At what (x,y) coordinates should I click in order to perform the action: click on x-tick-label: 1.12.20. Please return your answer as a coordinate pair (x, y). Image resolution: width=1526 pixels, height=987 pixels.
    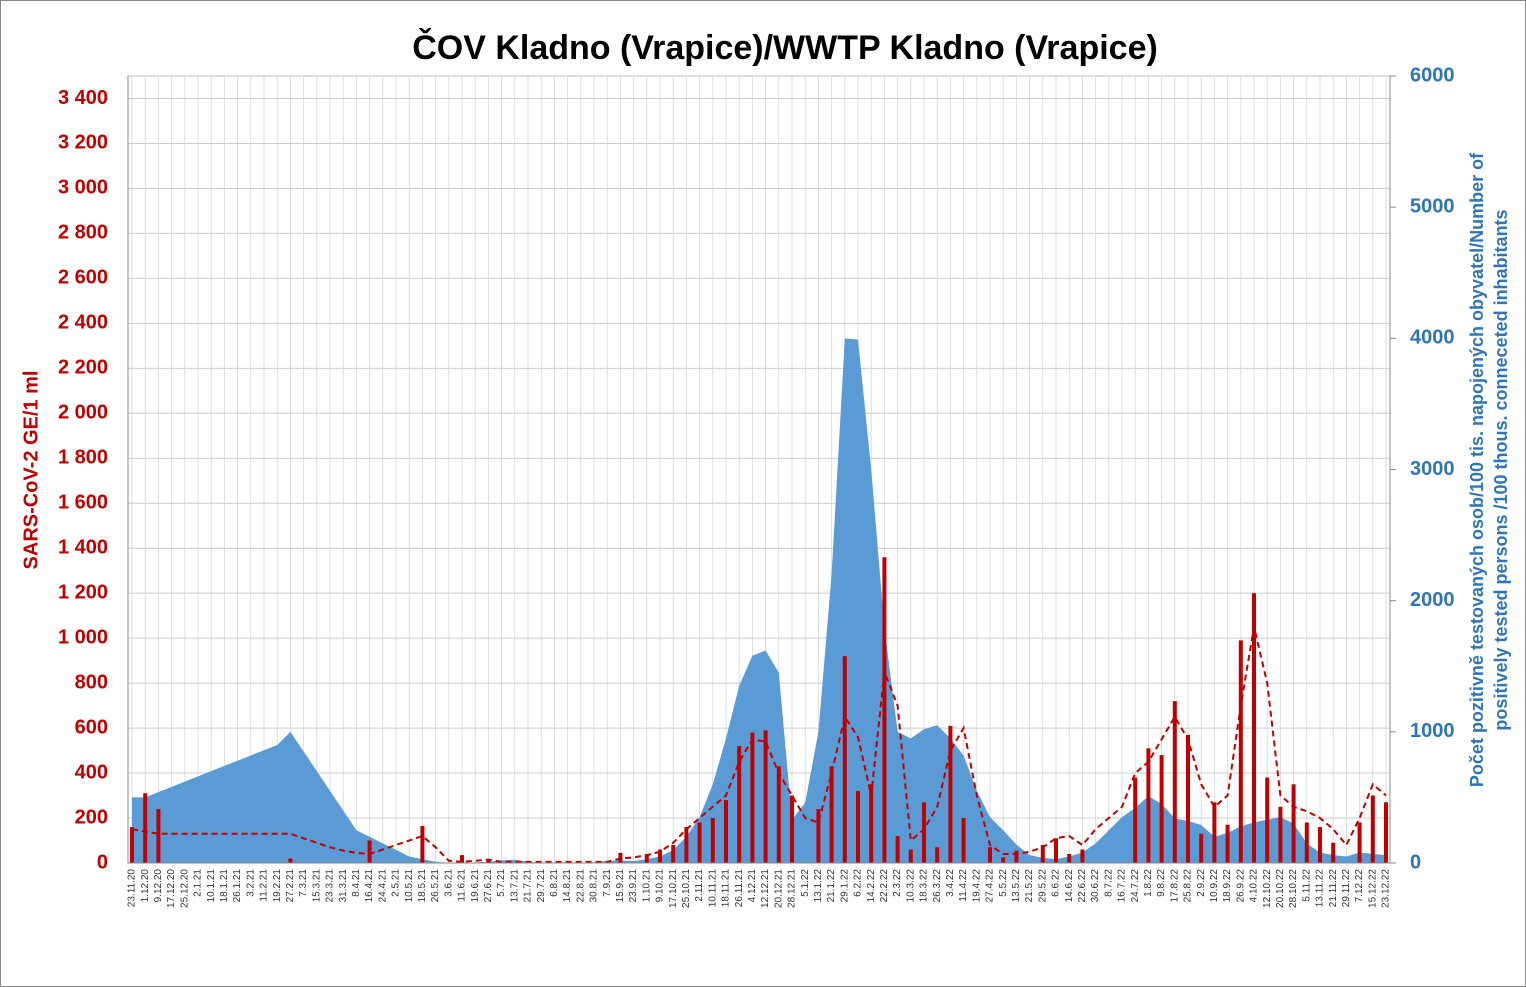
    Looking at the image, I should click on (145, 886).